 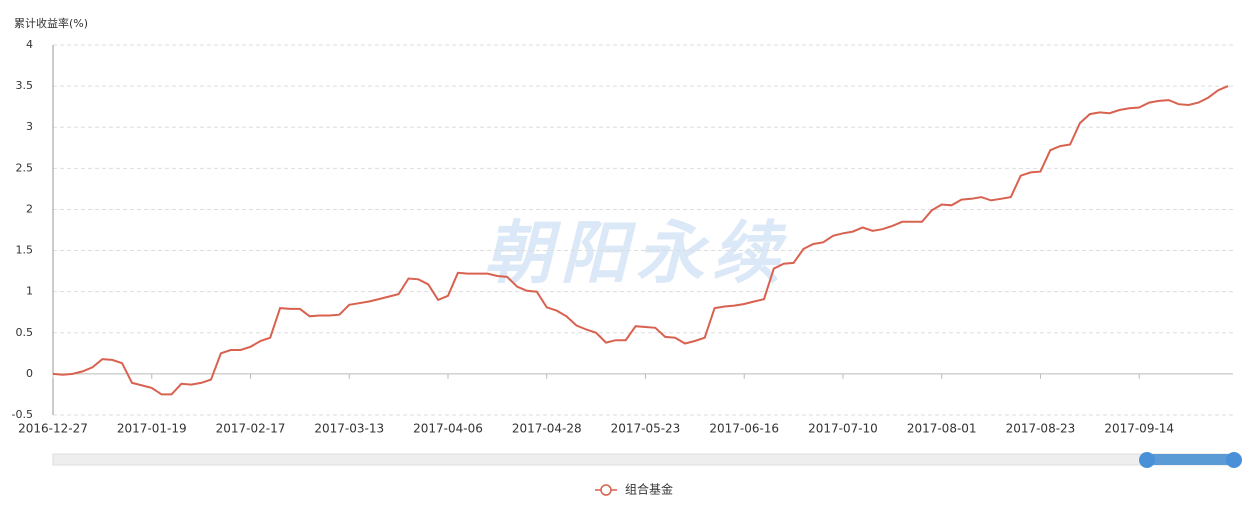 What do you see at coordinates (51, 23) in the screenshot?
I see `y-axis-label: 累计收益率(%)` at bounding box center [51, 23].